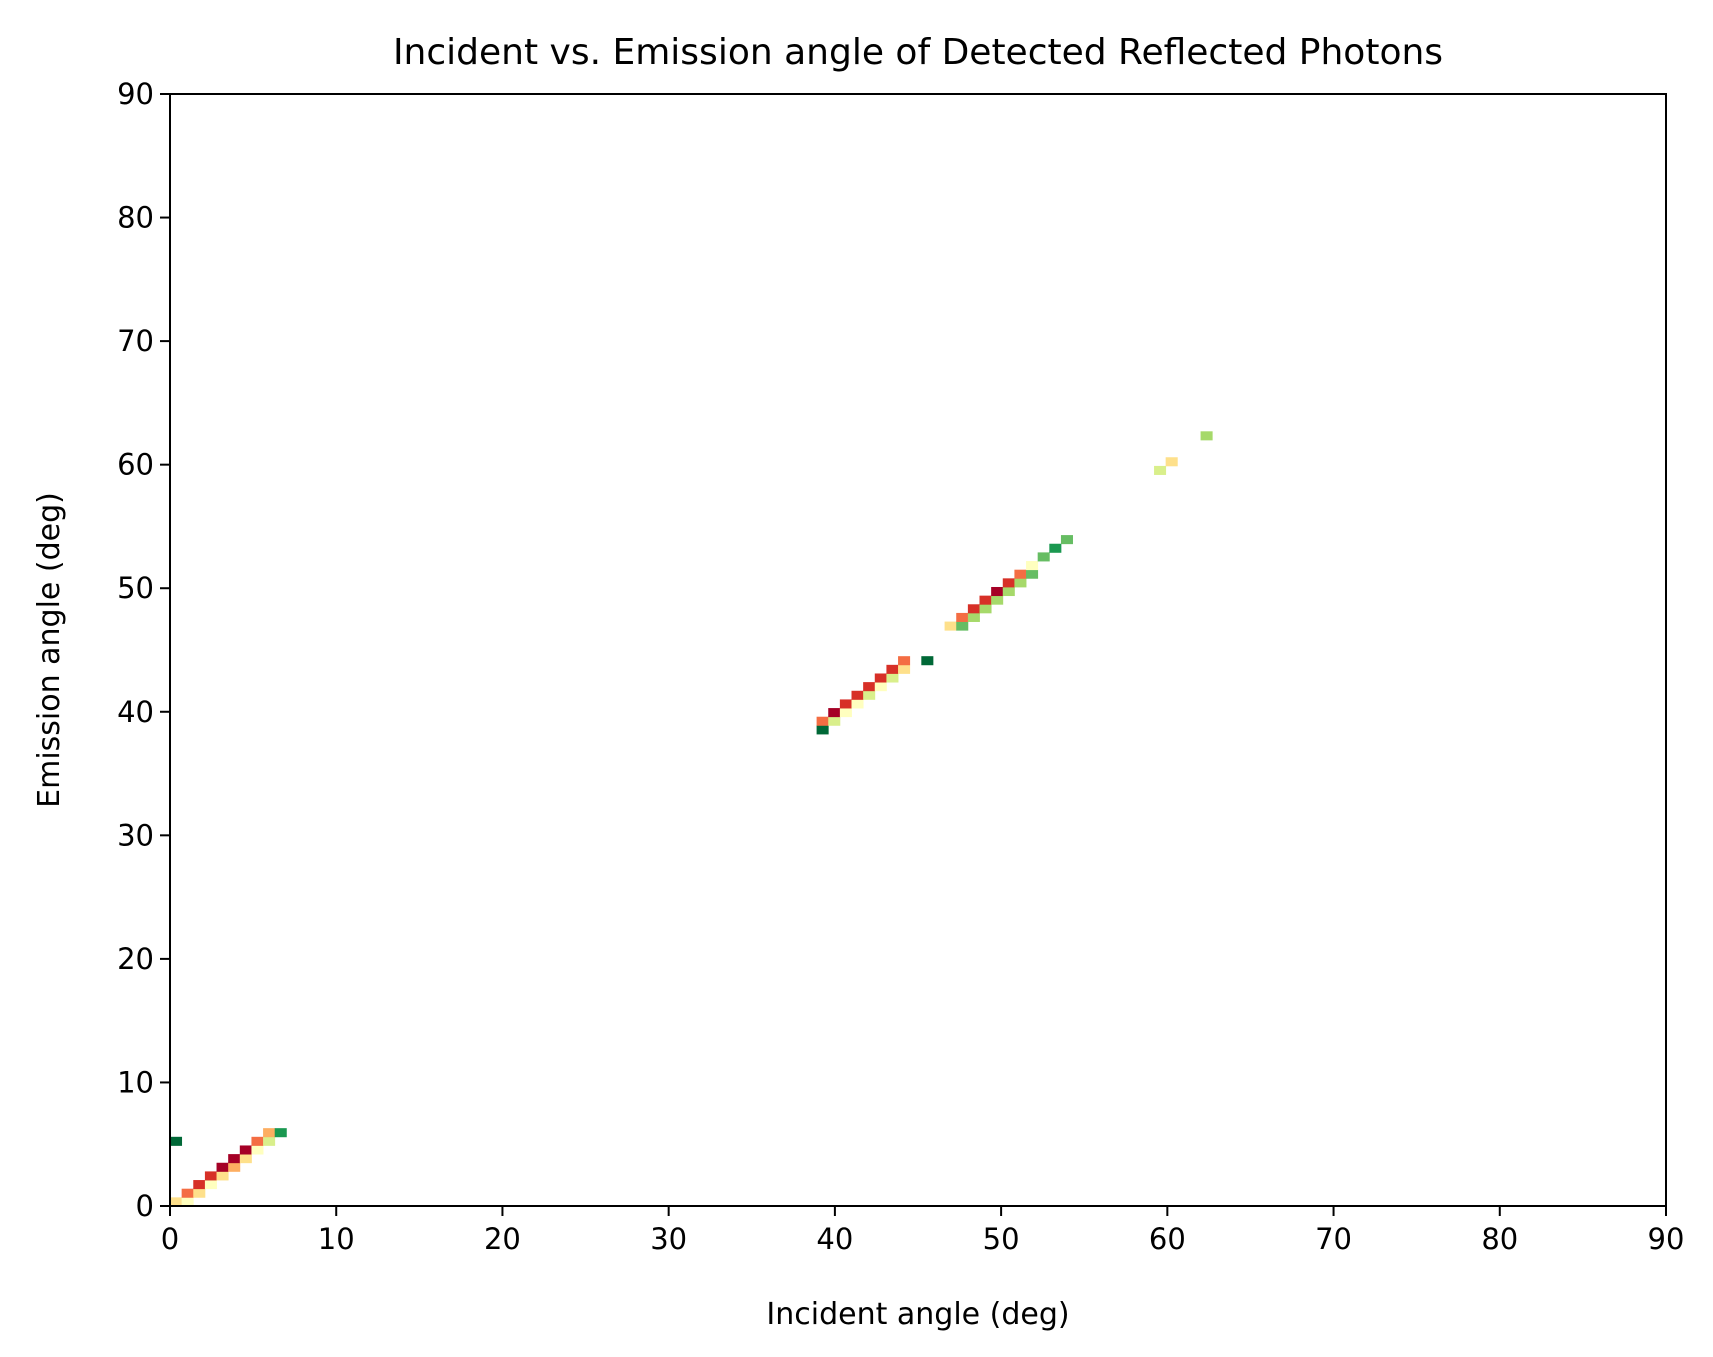 The image size is (1713, 1357). I want to click on x-tick-label: 60, so click(1167, 1239).